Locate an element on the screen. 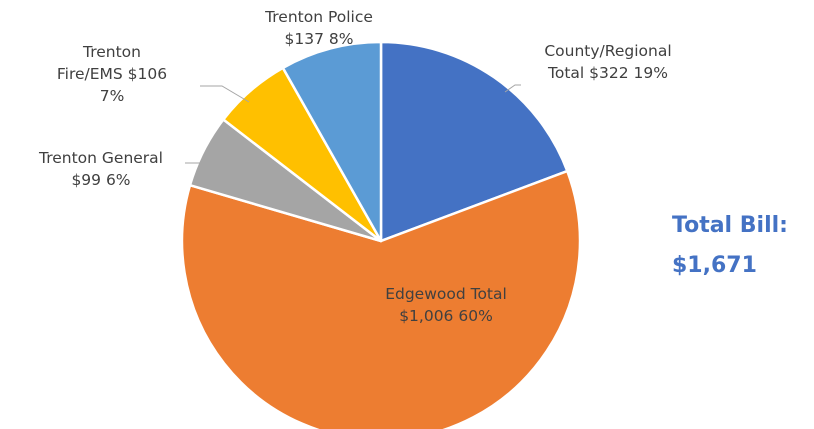  pie-slice-county-regional-total is located at coordinates (474, 141).